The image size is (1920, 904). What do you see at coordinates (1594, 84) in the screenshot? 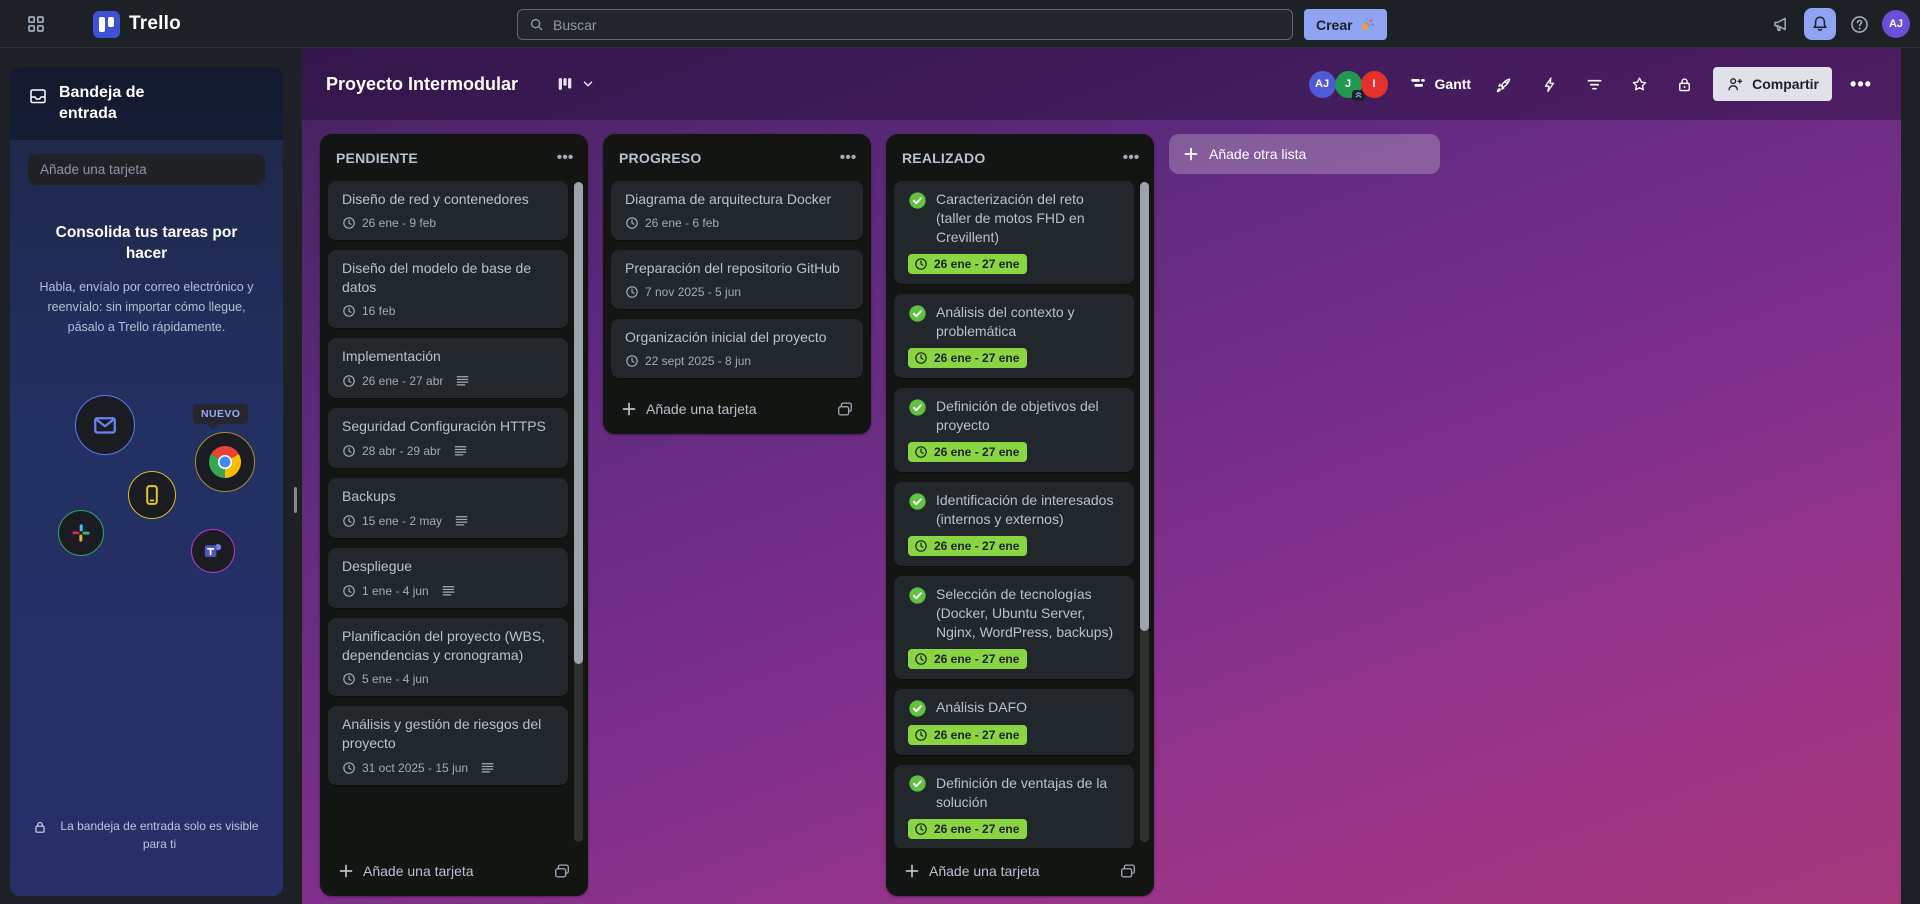
I see `filter-button` at bounding box center [1594, 84].